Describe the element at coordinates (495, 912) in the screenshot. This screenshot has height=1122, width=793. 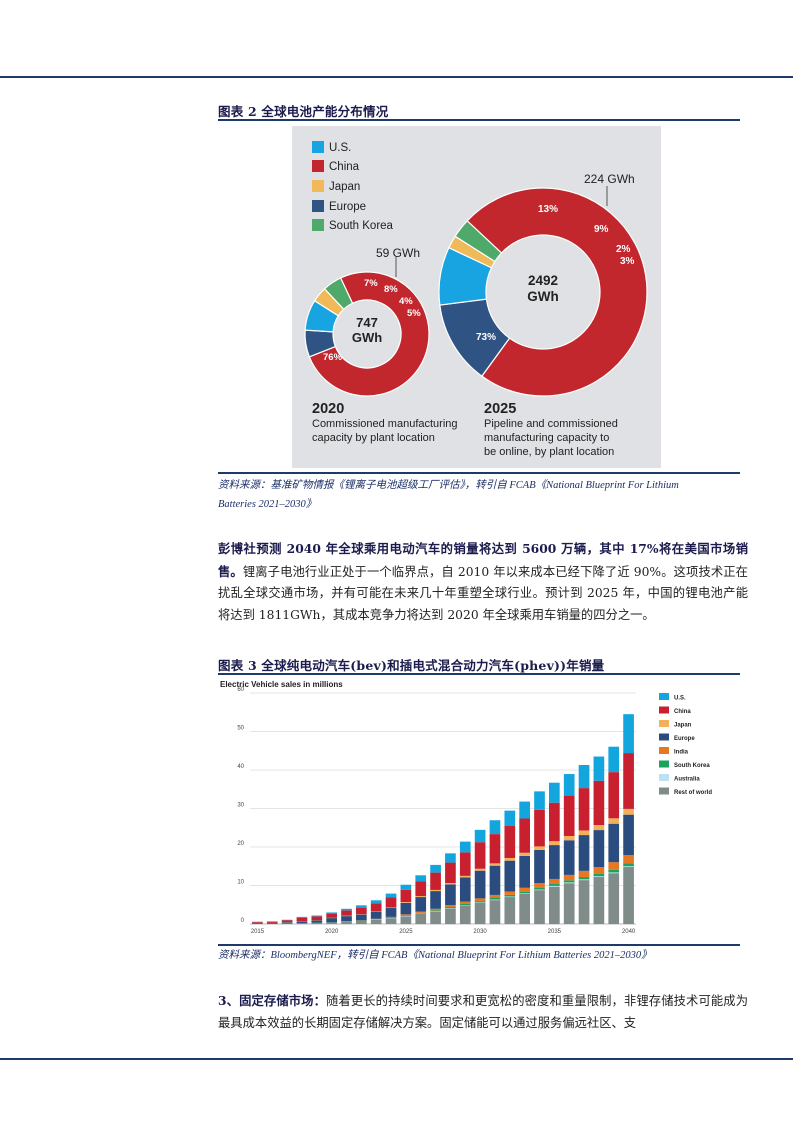
I see `ev-bar-2031-rest-of-world` at that location.